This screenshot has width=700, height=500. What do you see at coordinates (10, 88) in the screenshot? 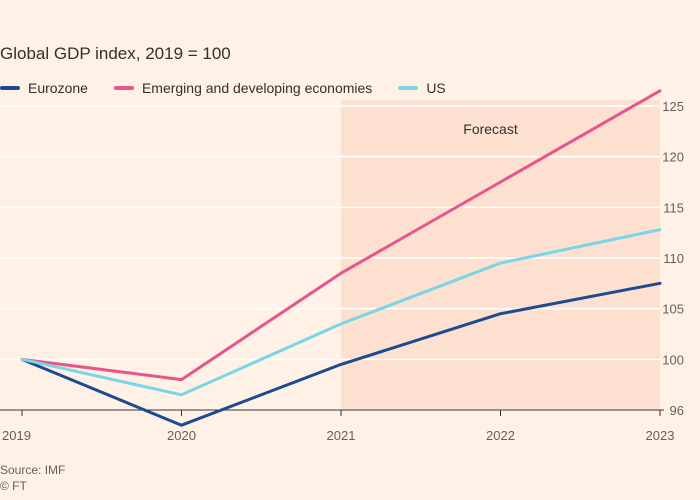
I see `legend-swatch-eurozone` at bounding box center [10, 88].